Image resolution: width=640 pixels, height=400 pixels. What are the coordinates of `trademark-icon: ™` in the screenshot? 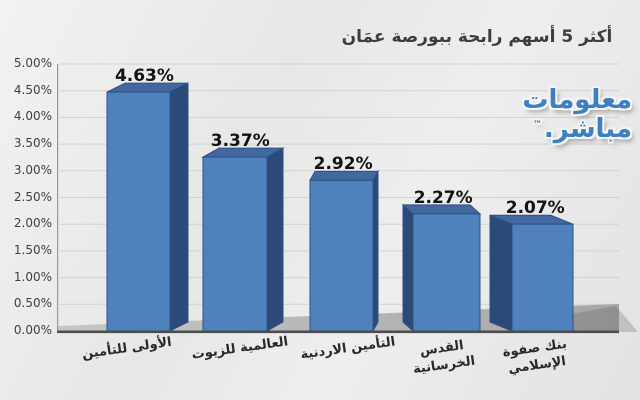 It's located at (537, 124).